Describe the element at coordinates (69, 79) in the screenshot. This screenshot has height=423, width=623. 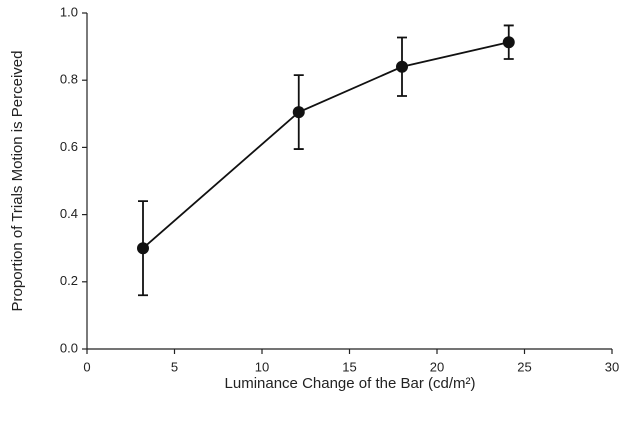
I see `y-tick-label: 0.8` at that location.